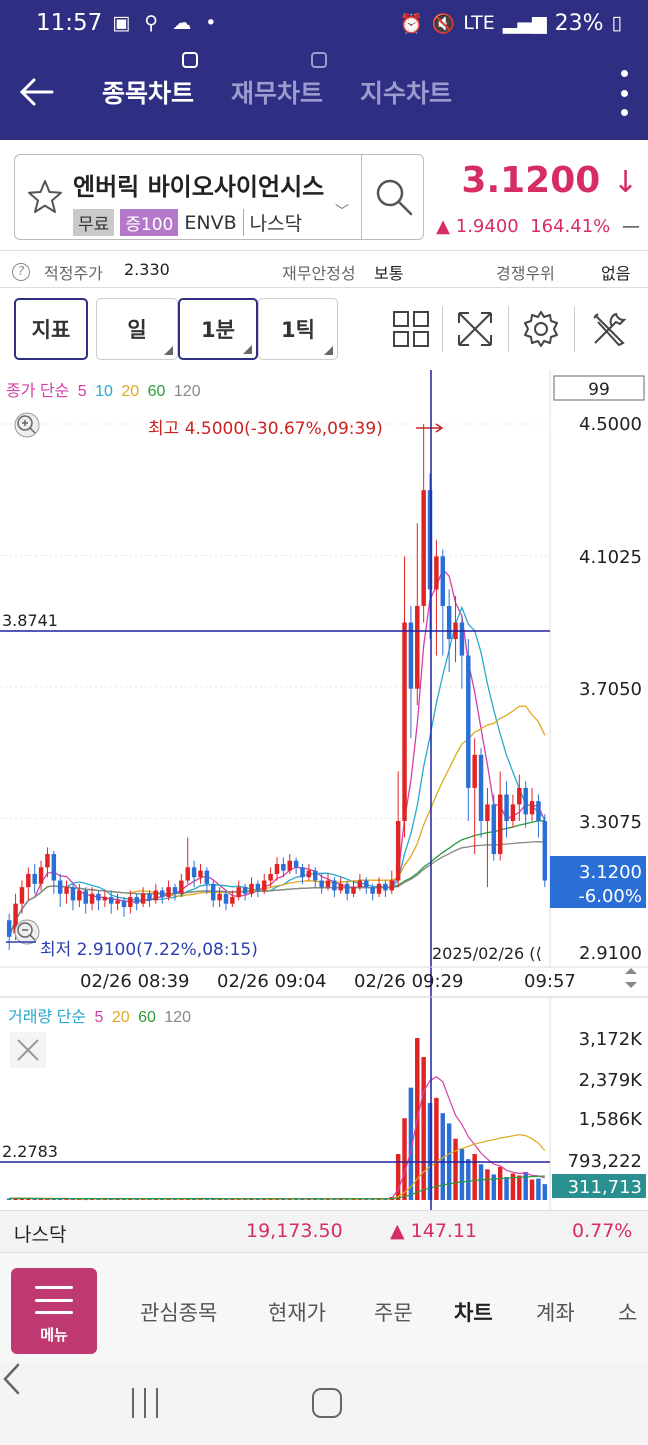  What do you see at coordinates (541, 329) in the screenshot?
I see `gear-icon` at bounding box center [541, 329].